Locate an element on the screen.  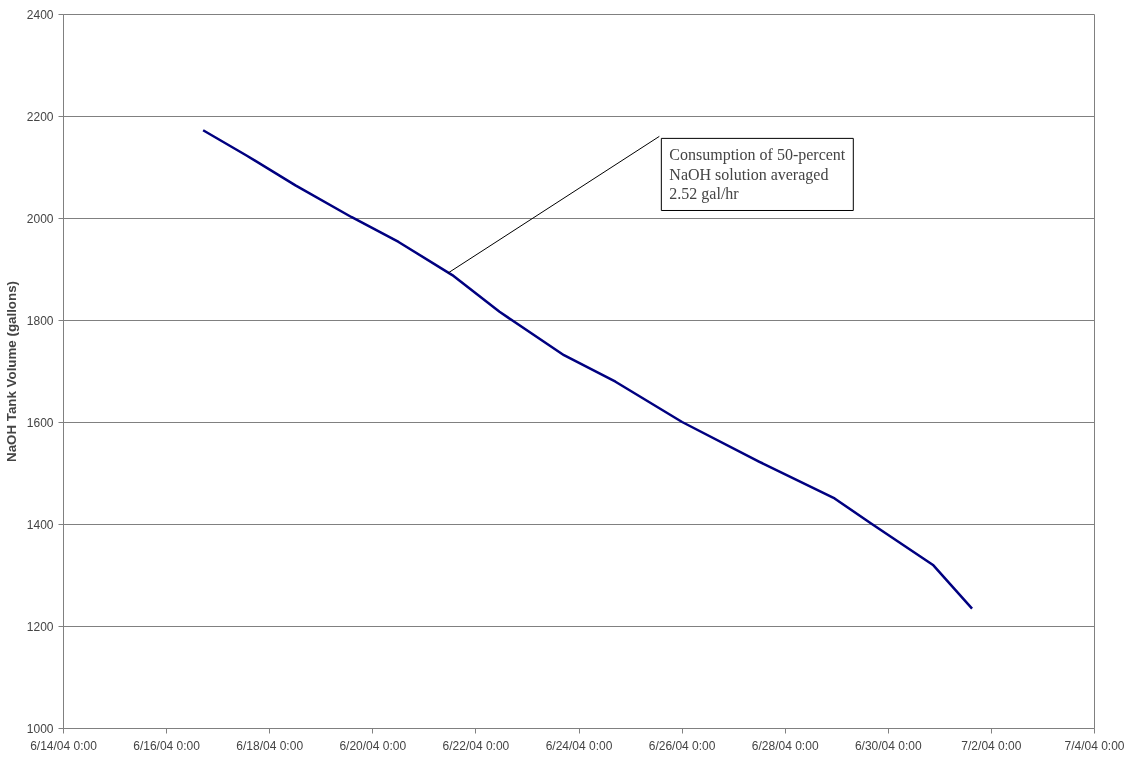
x-tick-label: 6/26/04 0:00 is located at coordinates (682, 745).